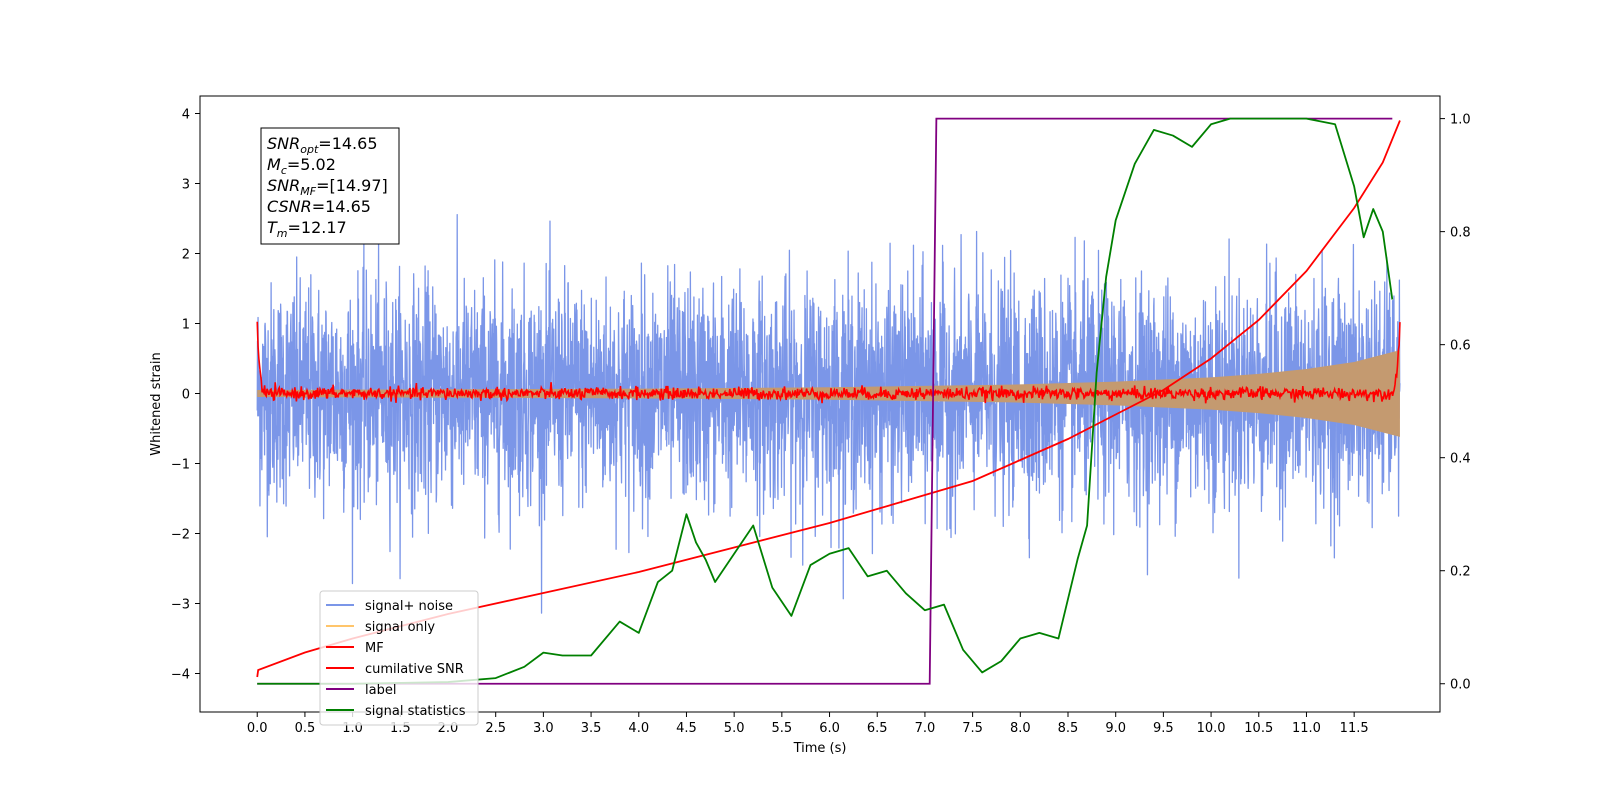 This screenshot has width=1600, height=800. Describe the element at coordinates (272, 227) in the screenshot. I see `annotation-symbol: T` at that location.